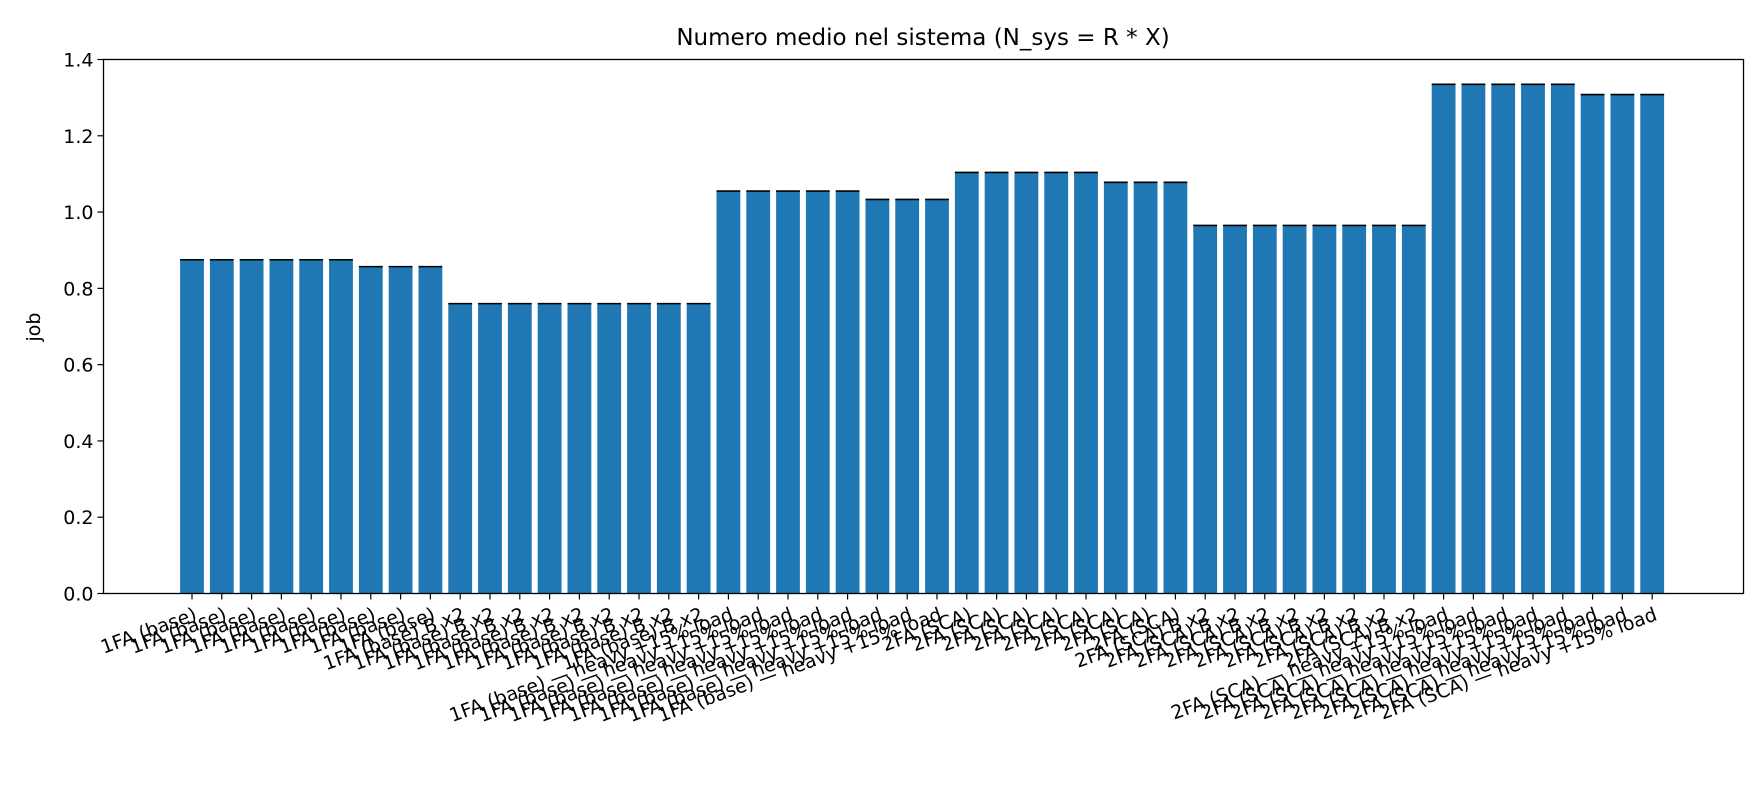 The image size is (1760, 800). What do you see at coordinates (78, 137) in the screenshot?
I see `y-tick-label: 1.2` at bounding box center [78, 137].